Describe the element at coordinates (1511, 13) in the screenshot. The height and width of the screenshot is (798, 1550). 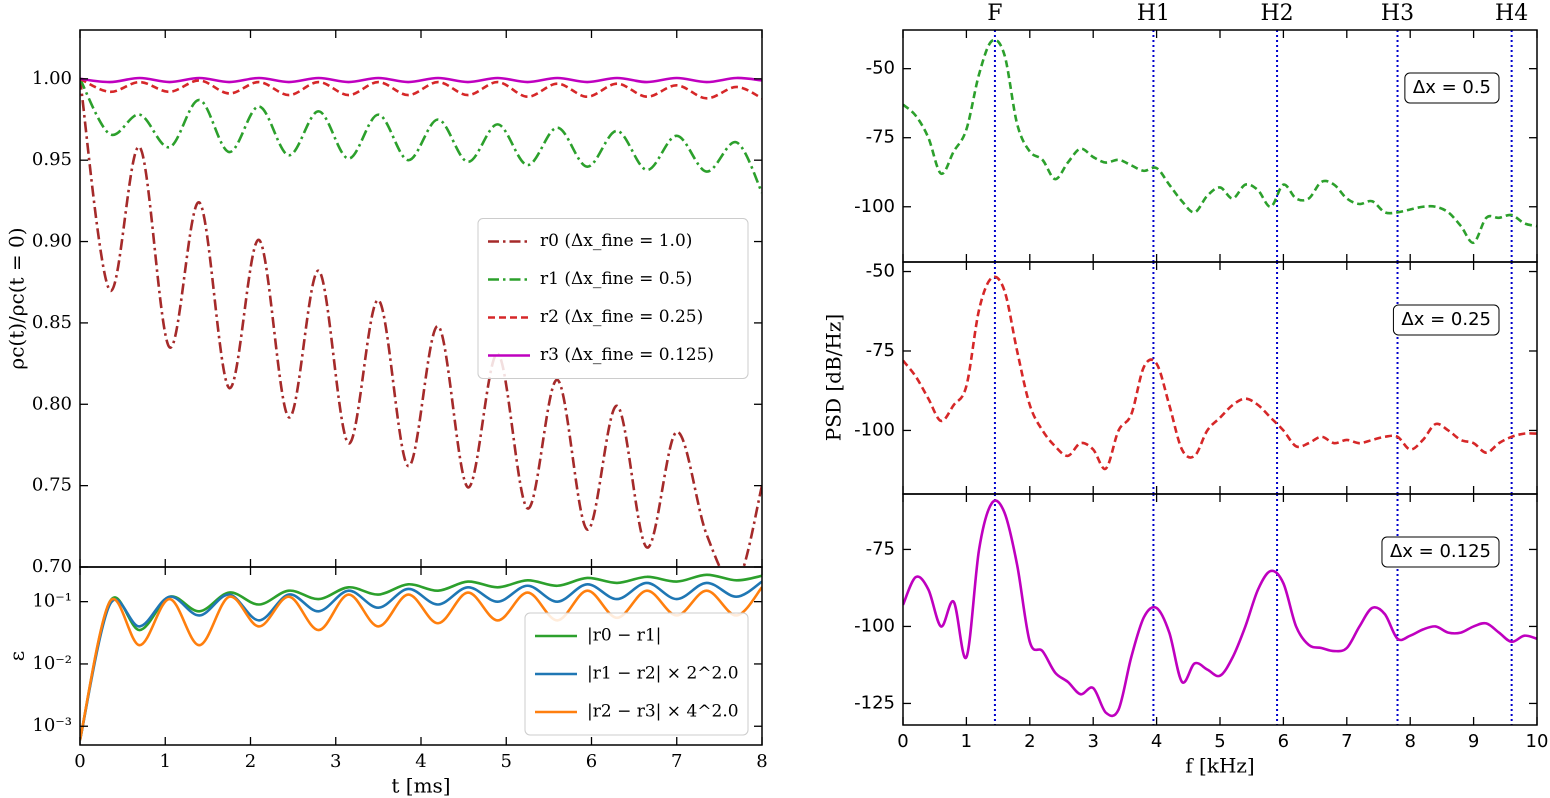
I see `harmonic-label: H4` at that location.